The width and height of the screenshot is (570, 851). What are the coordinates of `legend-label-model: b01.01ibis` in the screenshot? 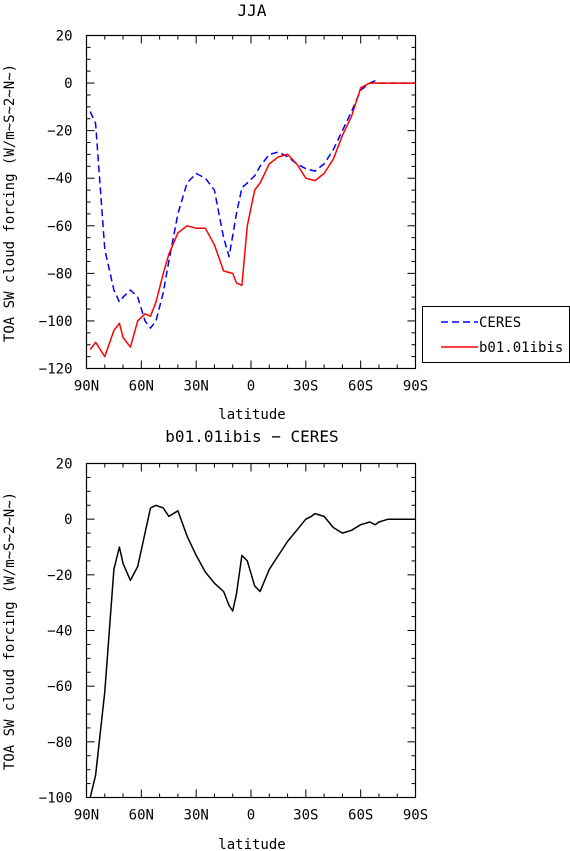 It's located at (521, 348).